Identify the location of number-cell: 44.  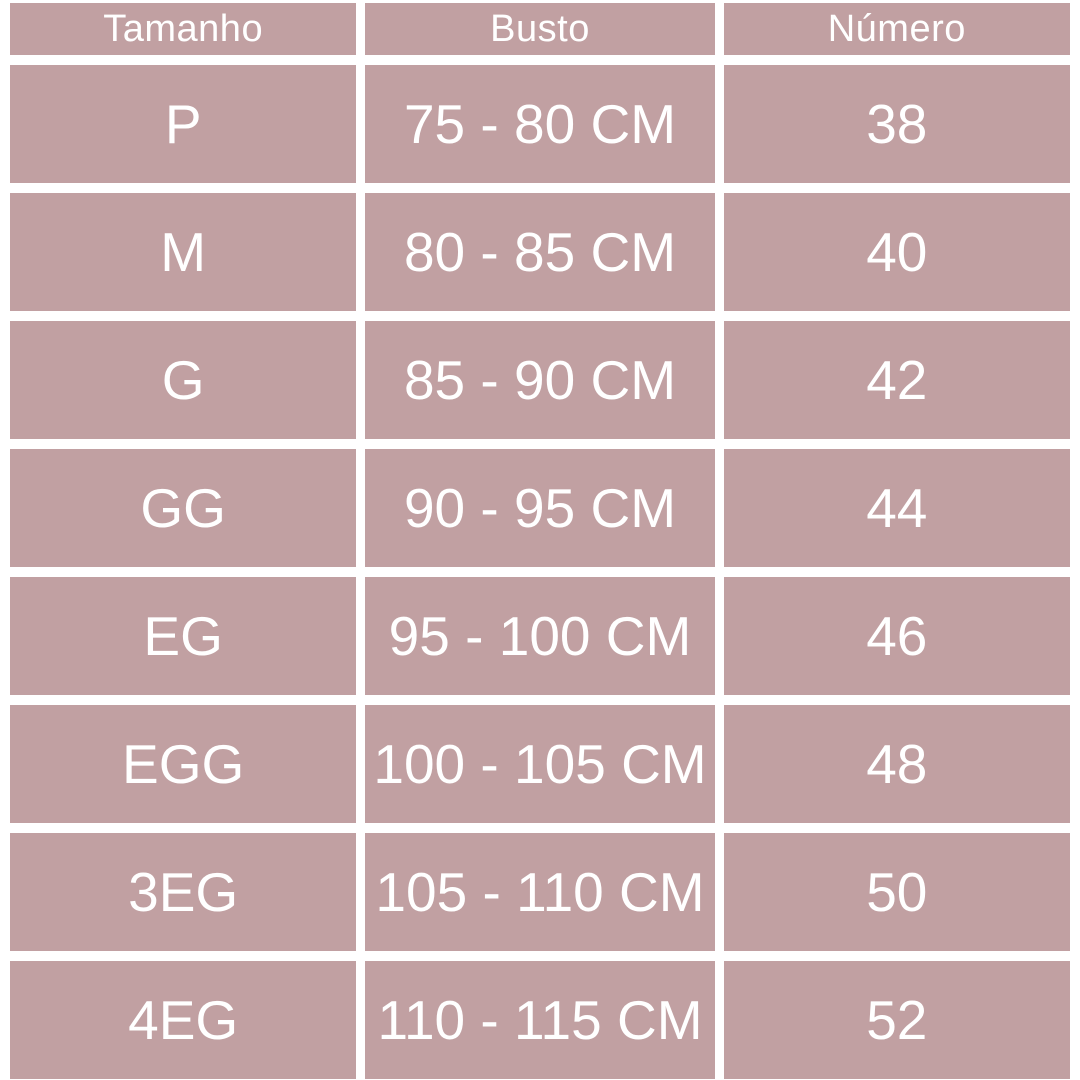
(896, 508).